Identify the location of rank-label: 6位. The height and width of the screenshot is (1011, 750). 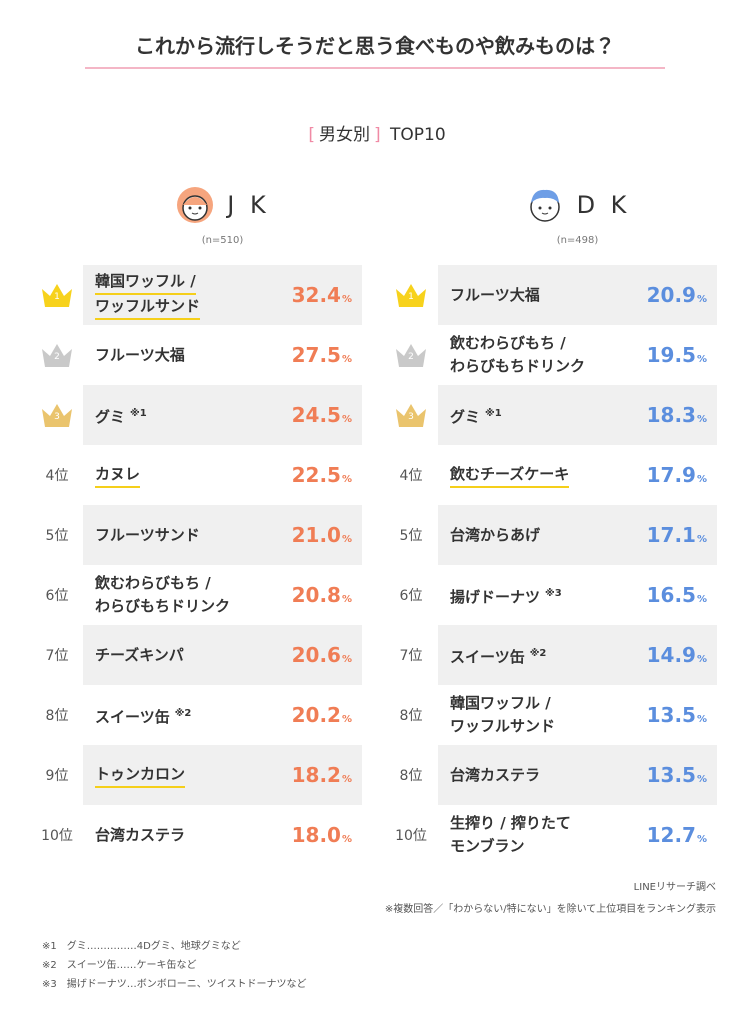
(411, 596).